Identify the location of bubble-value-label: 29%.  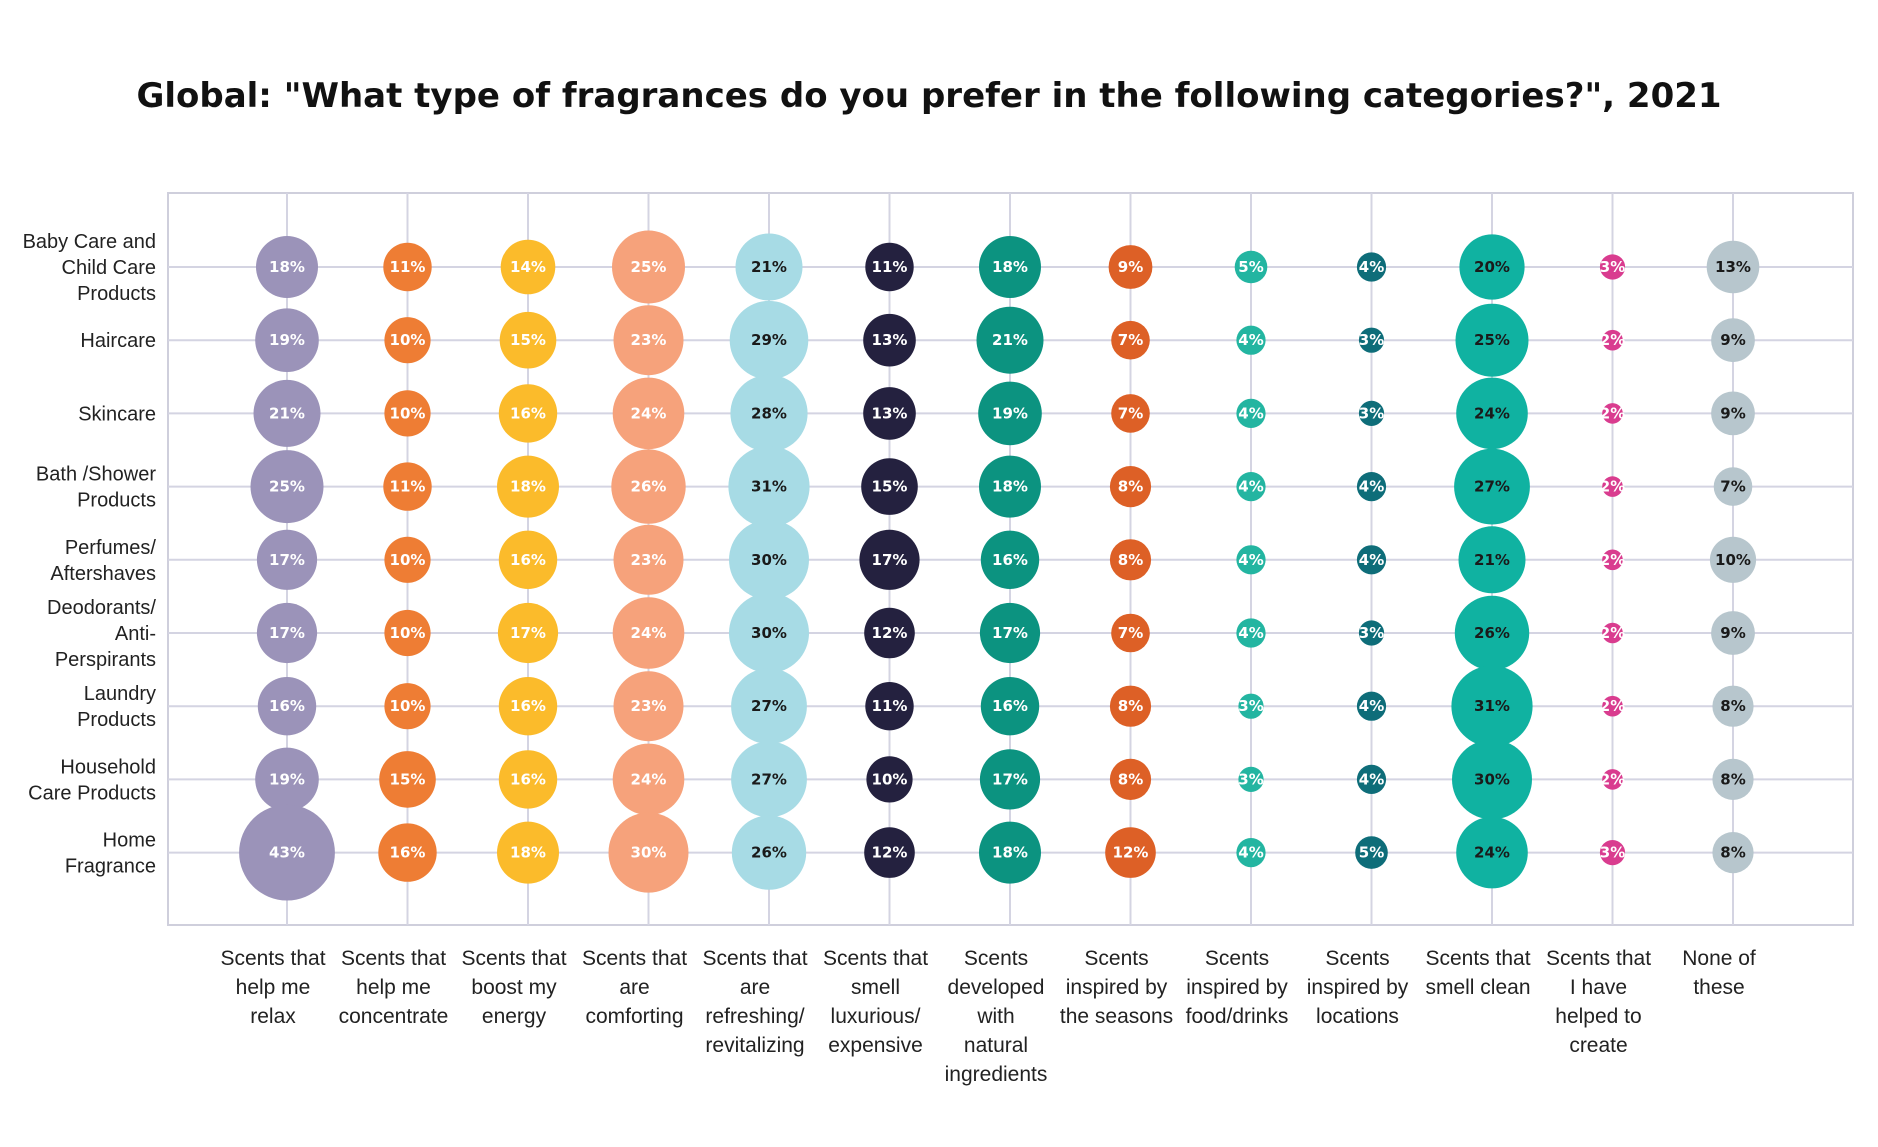
(769, 340).